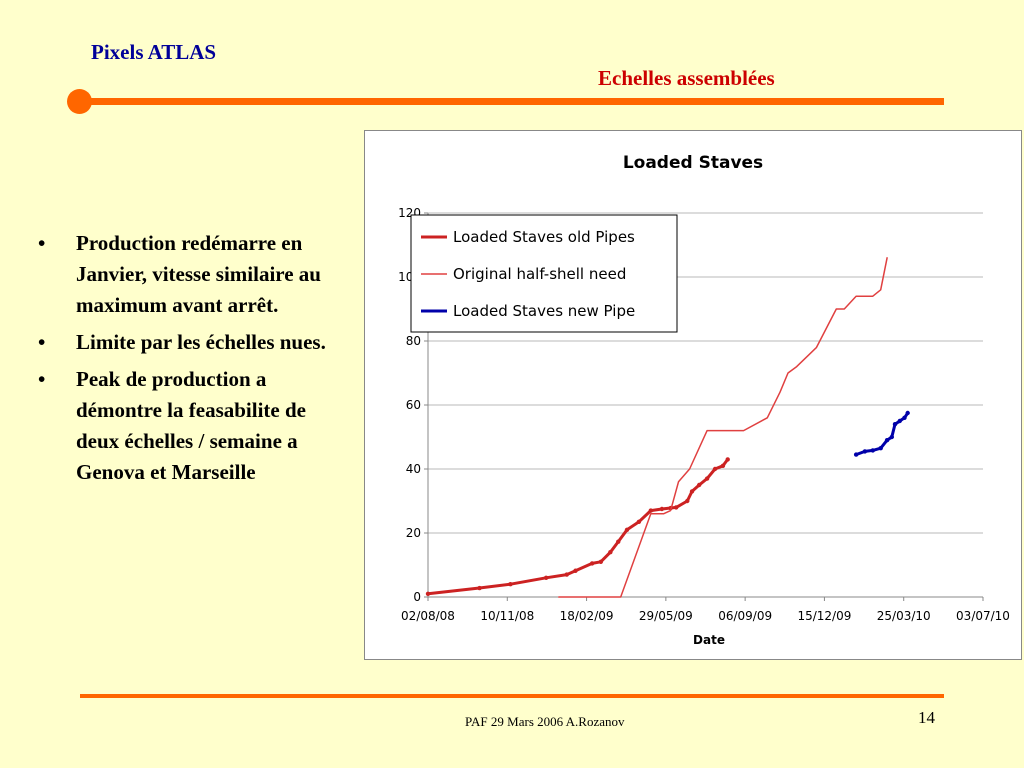 This screenshot has height=768, width=1024. I want to click on x-tick-label: 03/07/10, so click(983, 616).